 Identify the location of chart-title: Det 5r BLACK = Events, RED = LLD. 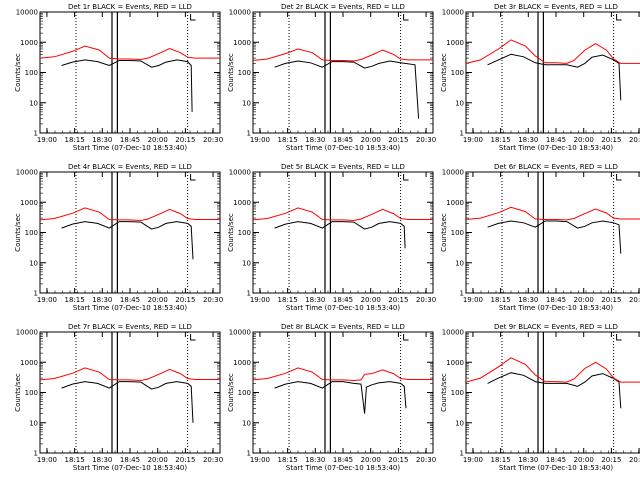
(343, 167).